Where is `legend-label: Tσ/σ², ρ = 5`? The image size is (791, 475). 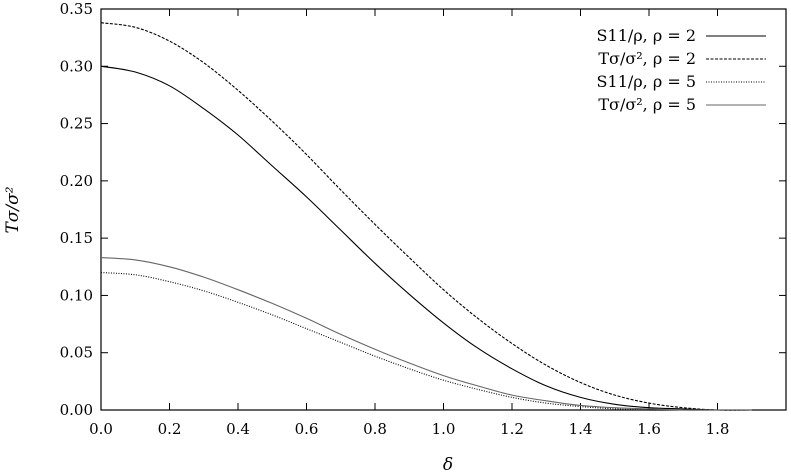 legend-label: Tσ/σ², ρ = 5 is located at coordinates (647, 104).